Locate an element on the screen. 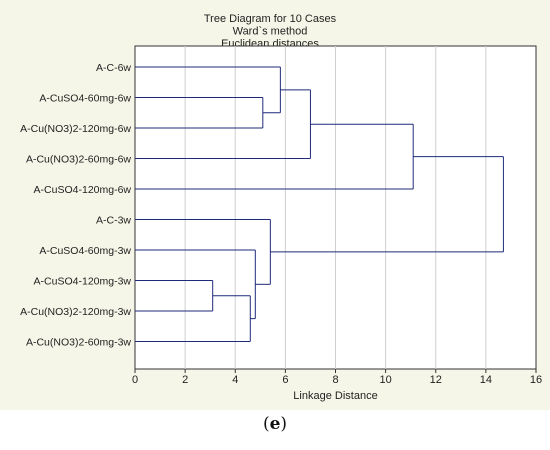  leaf-label: A-Cu(NO3)2-120mg-3w is located at coordinates (75, 312).